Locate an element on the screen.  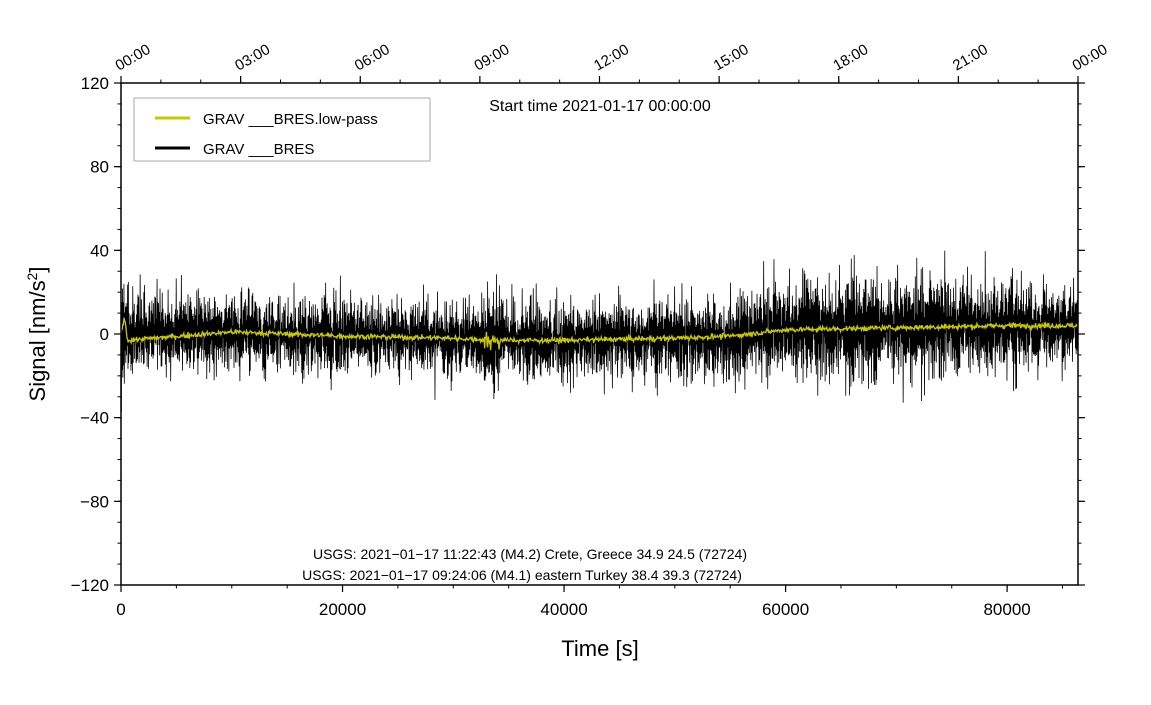
y-tick-label: 80 is located at coordinates (99, 167).